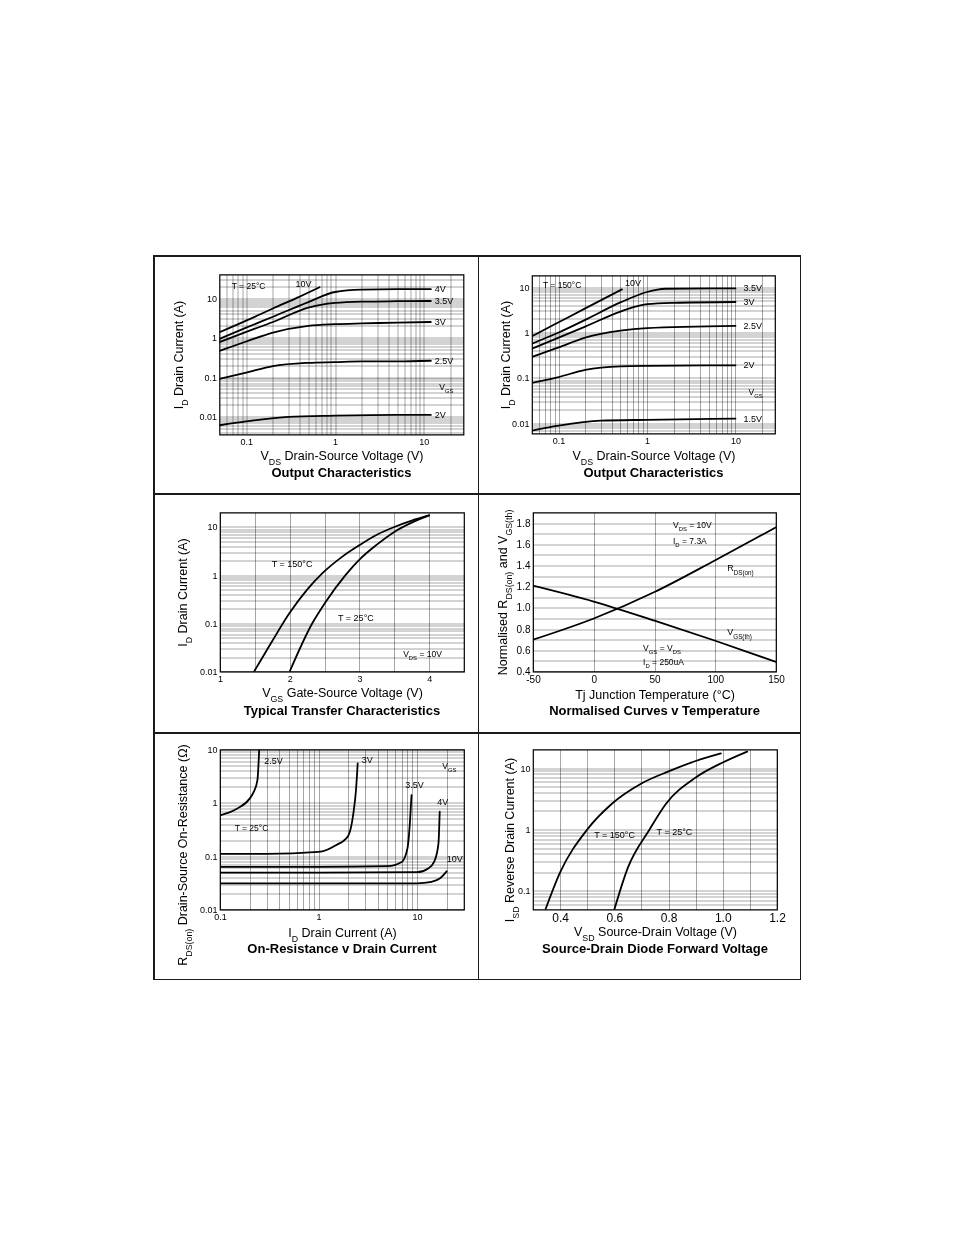 The image size is (954, 1235). What do you see at coordinates (615, 917) in the screenshot?
I see `x-tick-label: 0.6` at bounding box center [615, 917].